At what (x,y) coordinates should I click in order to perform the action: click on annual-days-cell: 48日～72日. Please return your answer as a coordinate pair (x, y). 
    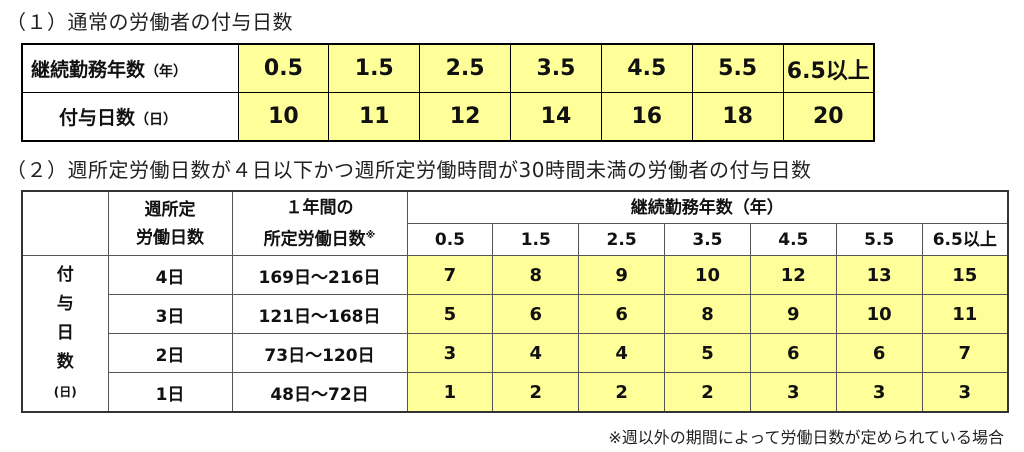
    Looking at the image, I should click on (319, 392).